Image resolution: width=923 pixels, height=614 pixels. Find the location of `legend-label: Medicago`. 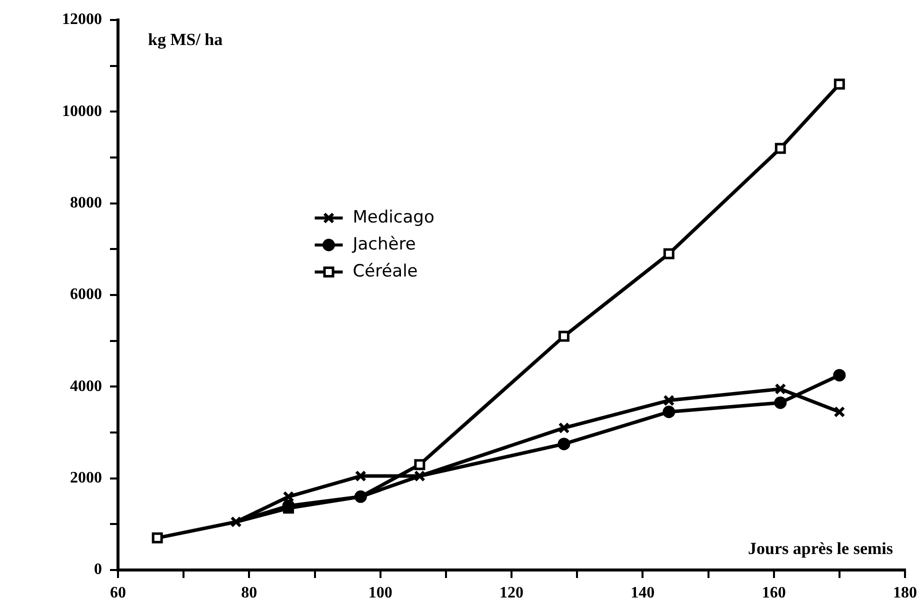

legend-label: Medicago is located at coordinates (393, 217).